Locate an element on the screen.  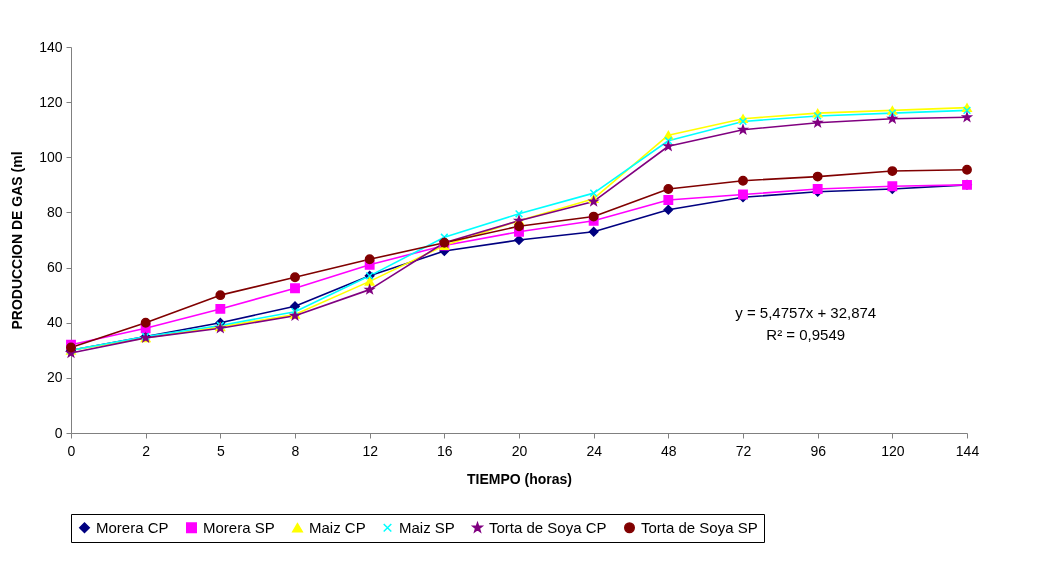
x-tick-label: 12 is located at coordinates (370, 450).